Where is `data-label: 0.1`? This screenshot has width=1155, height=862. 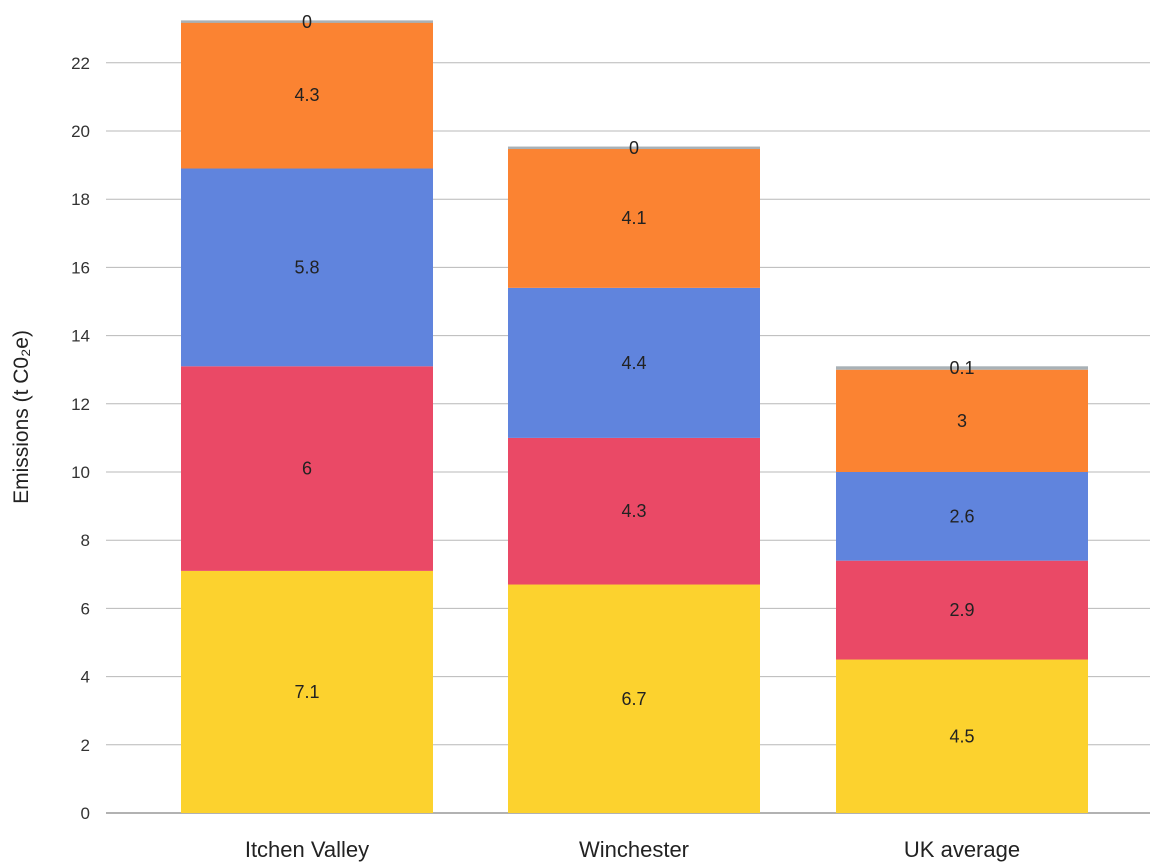
data-label: 0.1 is located at coordinates (961, 368).